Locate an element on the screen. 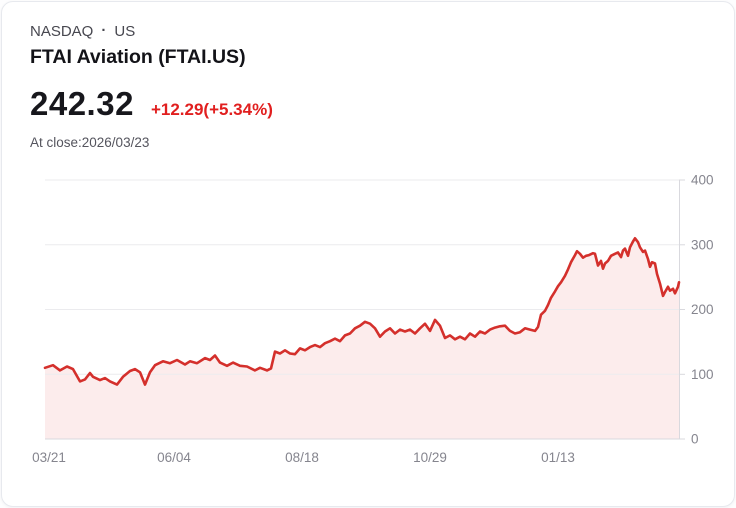 Image resolution: width=736 pixels, height=508 pixels. x-axis-label: 10/29 is located at coordinates (430, 457).